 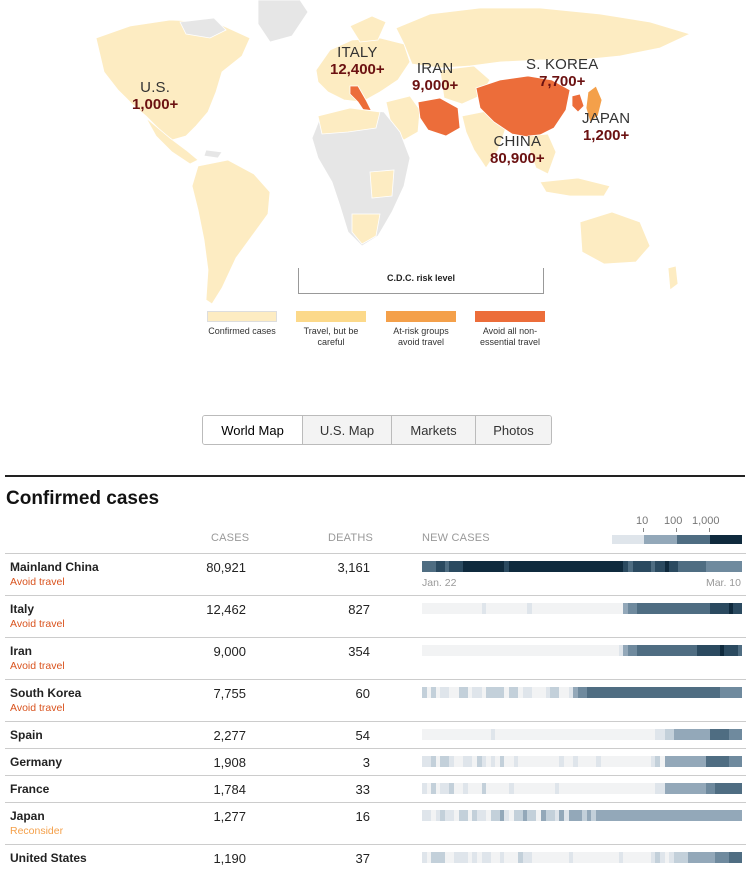 What do you see at coordinates (513, 430) in the screenshot?
I see `tab-photos: Photos` at bounding box center [513, 430].